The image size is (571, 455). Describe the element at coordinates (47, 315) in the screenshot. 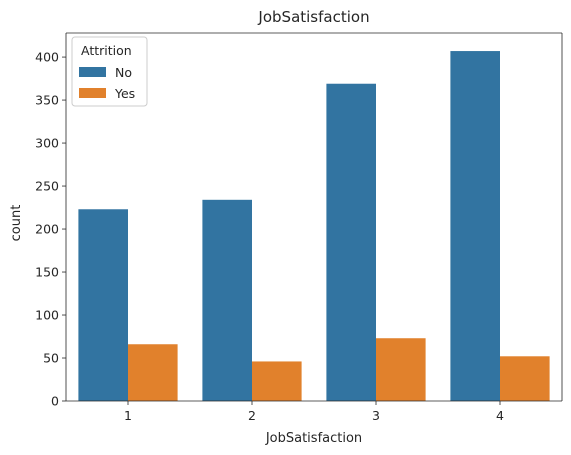

I see `y-tick-label: 100` at that location.